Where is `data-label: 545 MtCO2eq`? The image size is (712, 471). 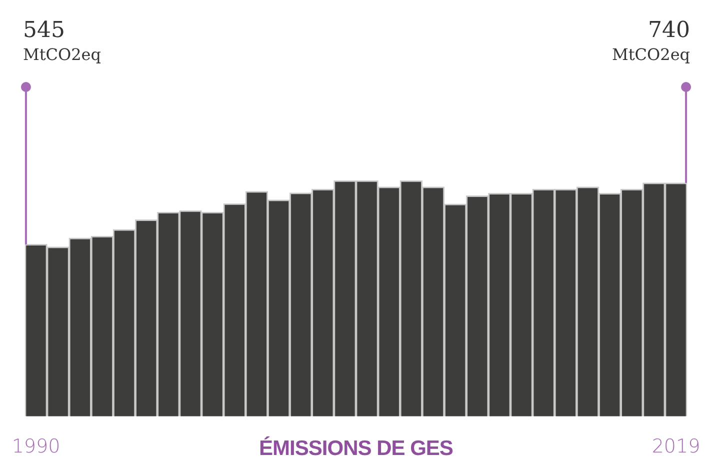 data-label: 545 MtCO2eq is located at coordinates (62, 41).